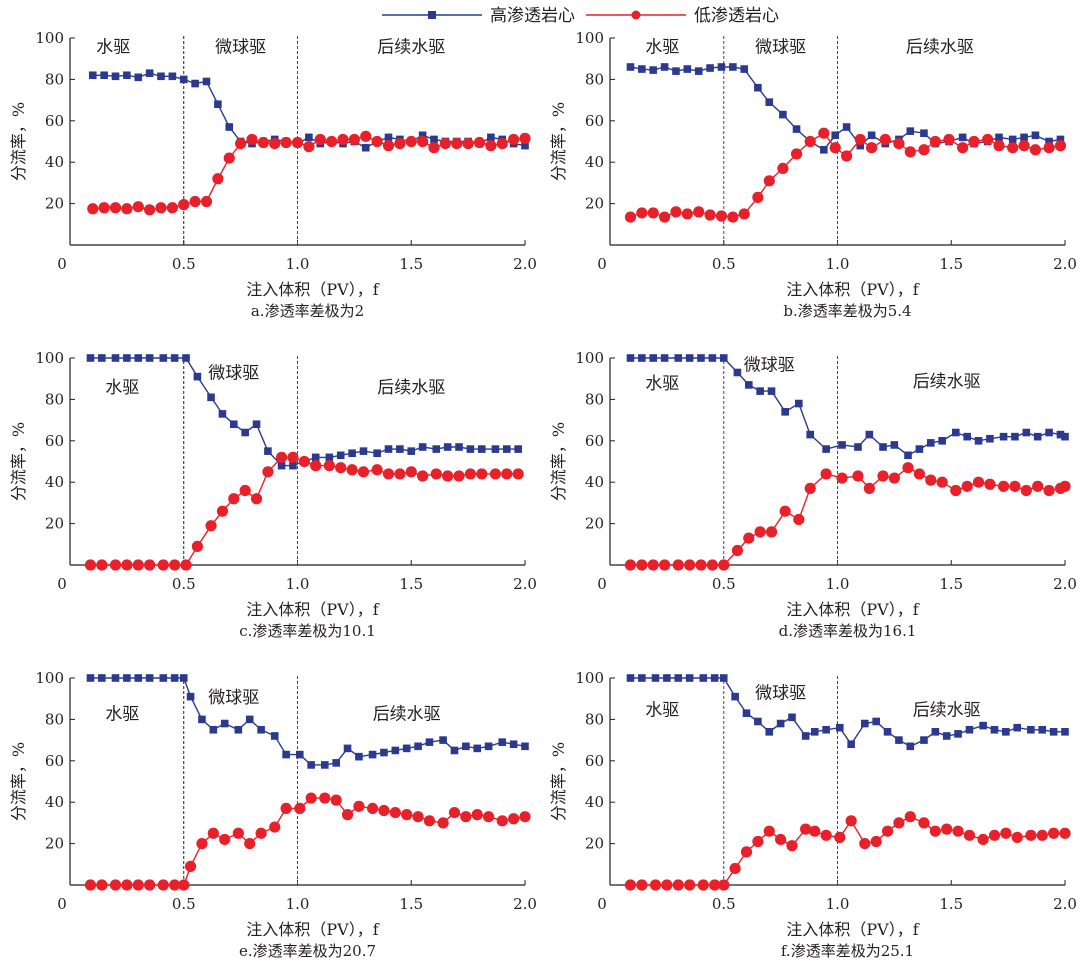 Image resolution: width=1081 pixels, height=966 pixels. Describe the element at coordinates (951, 264) in the screenshot. I see `x-tick-label: 1.5` at that location.